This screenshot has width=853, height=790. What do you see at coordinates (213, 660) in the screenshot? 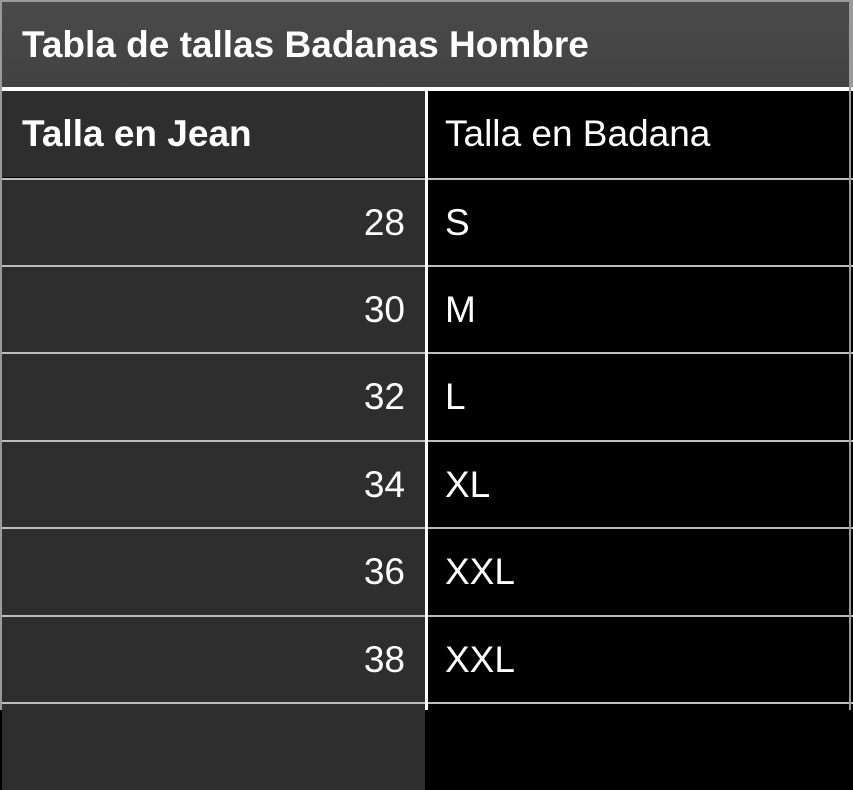
I see `cell-jean: 38` at bounding box center [213, 660].